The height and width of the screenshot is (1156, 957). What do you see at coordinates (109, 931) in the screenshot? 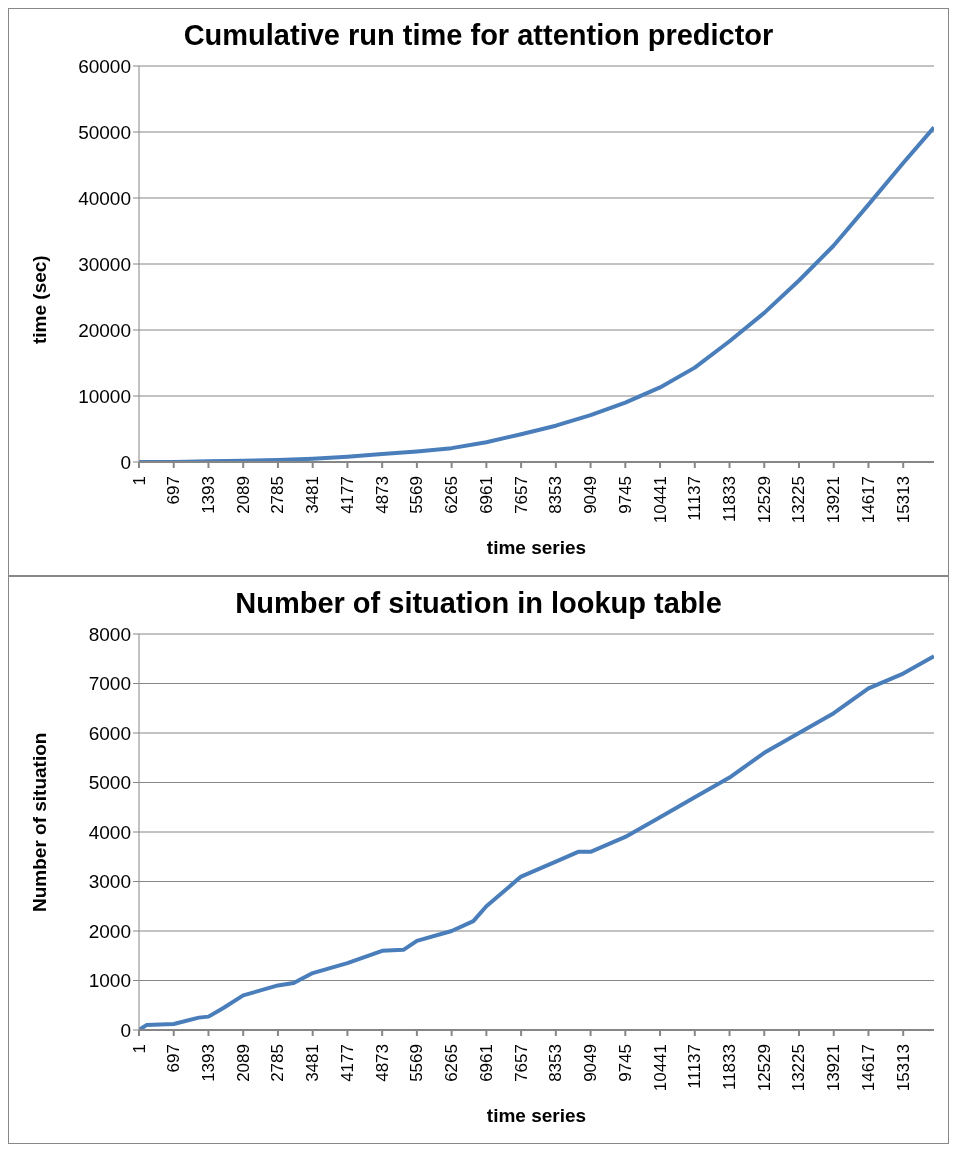
I see `y-tick-label: 2000` at bounding box center [109, 931].